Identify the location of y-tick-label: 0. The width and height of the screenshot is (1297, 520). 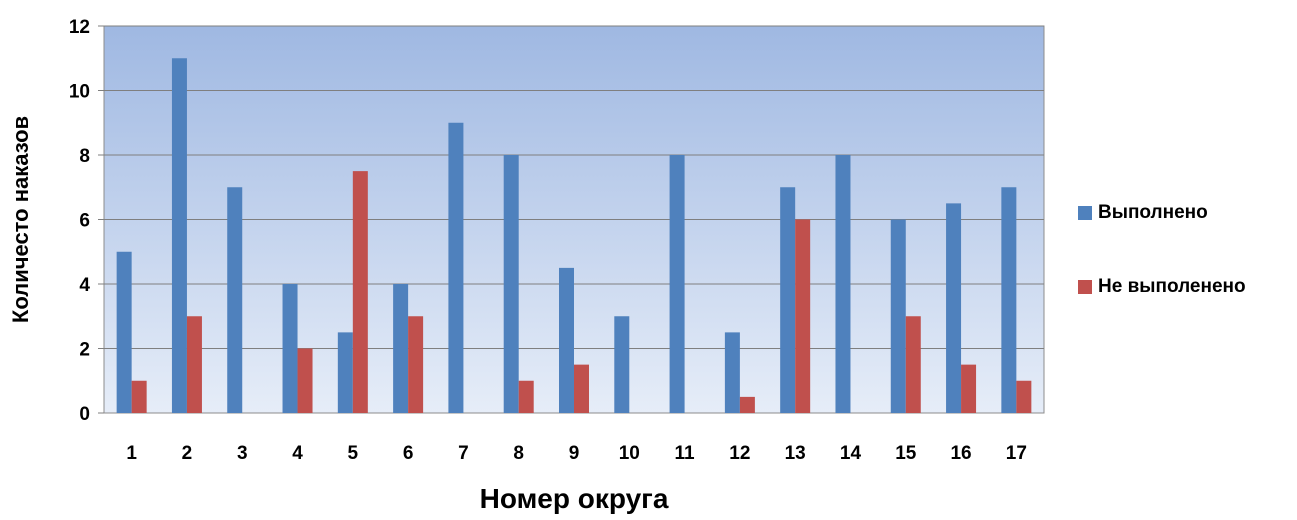
(84, 414).